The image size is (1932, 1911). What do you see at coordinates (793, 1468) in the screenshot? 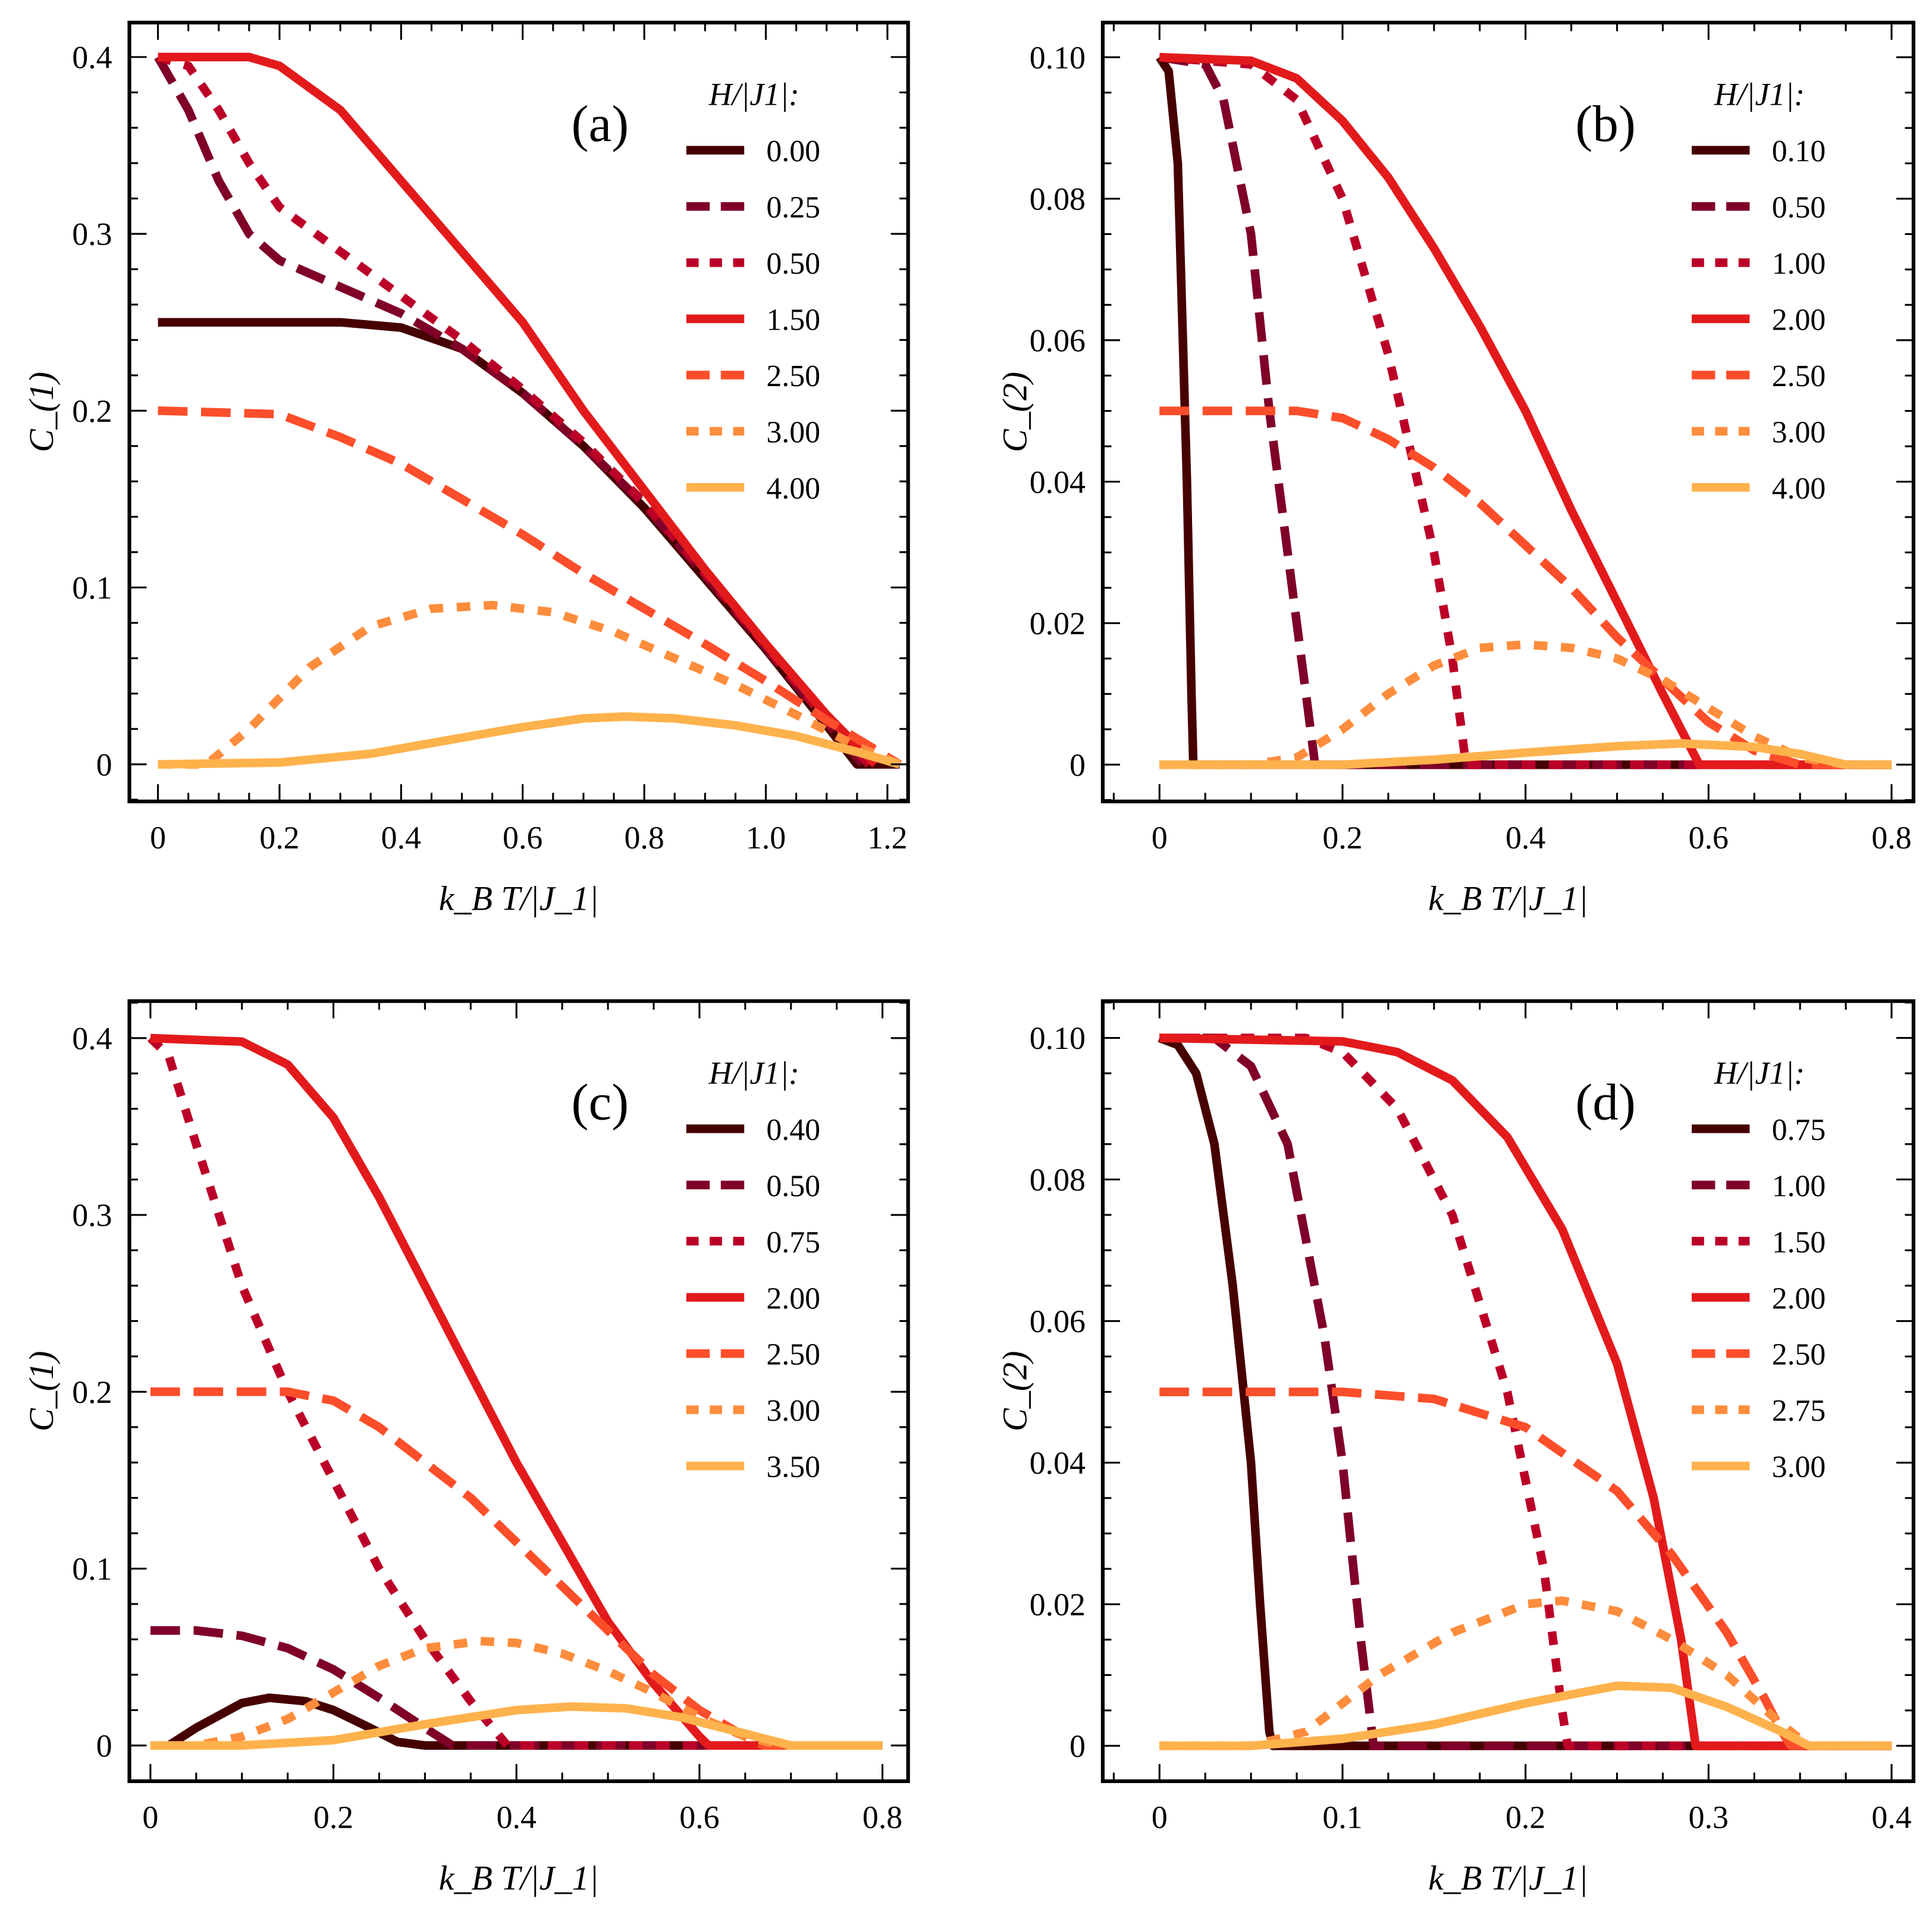
I see `legend-label: 3.50` at bounding box center [793, 1468].